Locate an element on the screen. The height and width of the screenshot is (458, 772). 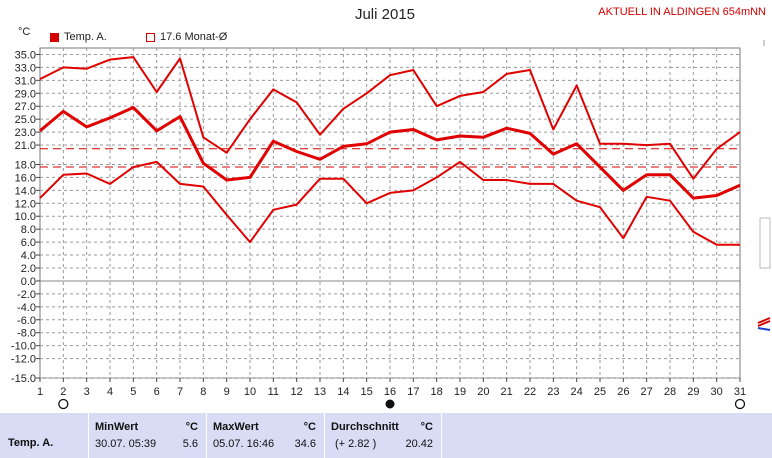
y-tick-label: -6.0 is located at coordinates (26, 321).